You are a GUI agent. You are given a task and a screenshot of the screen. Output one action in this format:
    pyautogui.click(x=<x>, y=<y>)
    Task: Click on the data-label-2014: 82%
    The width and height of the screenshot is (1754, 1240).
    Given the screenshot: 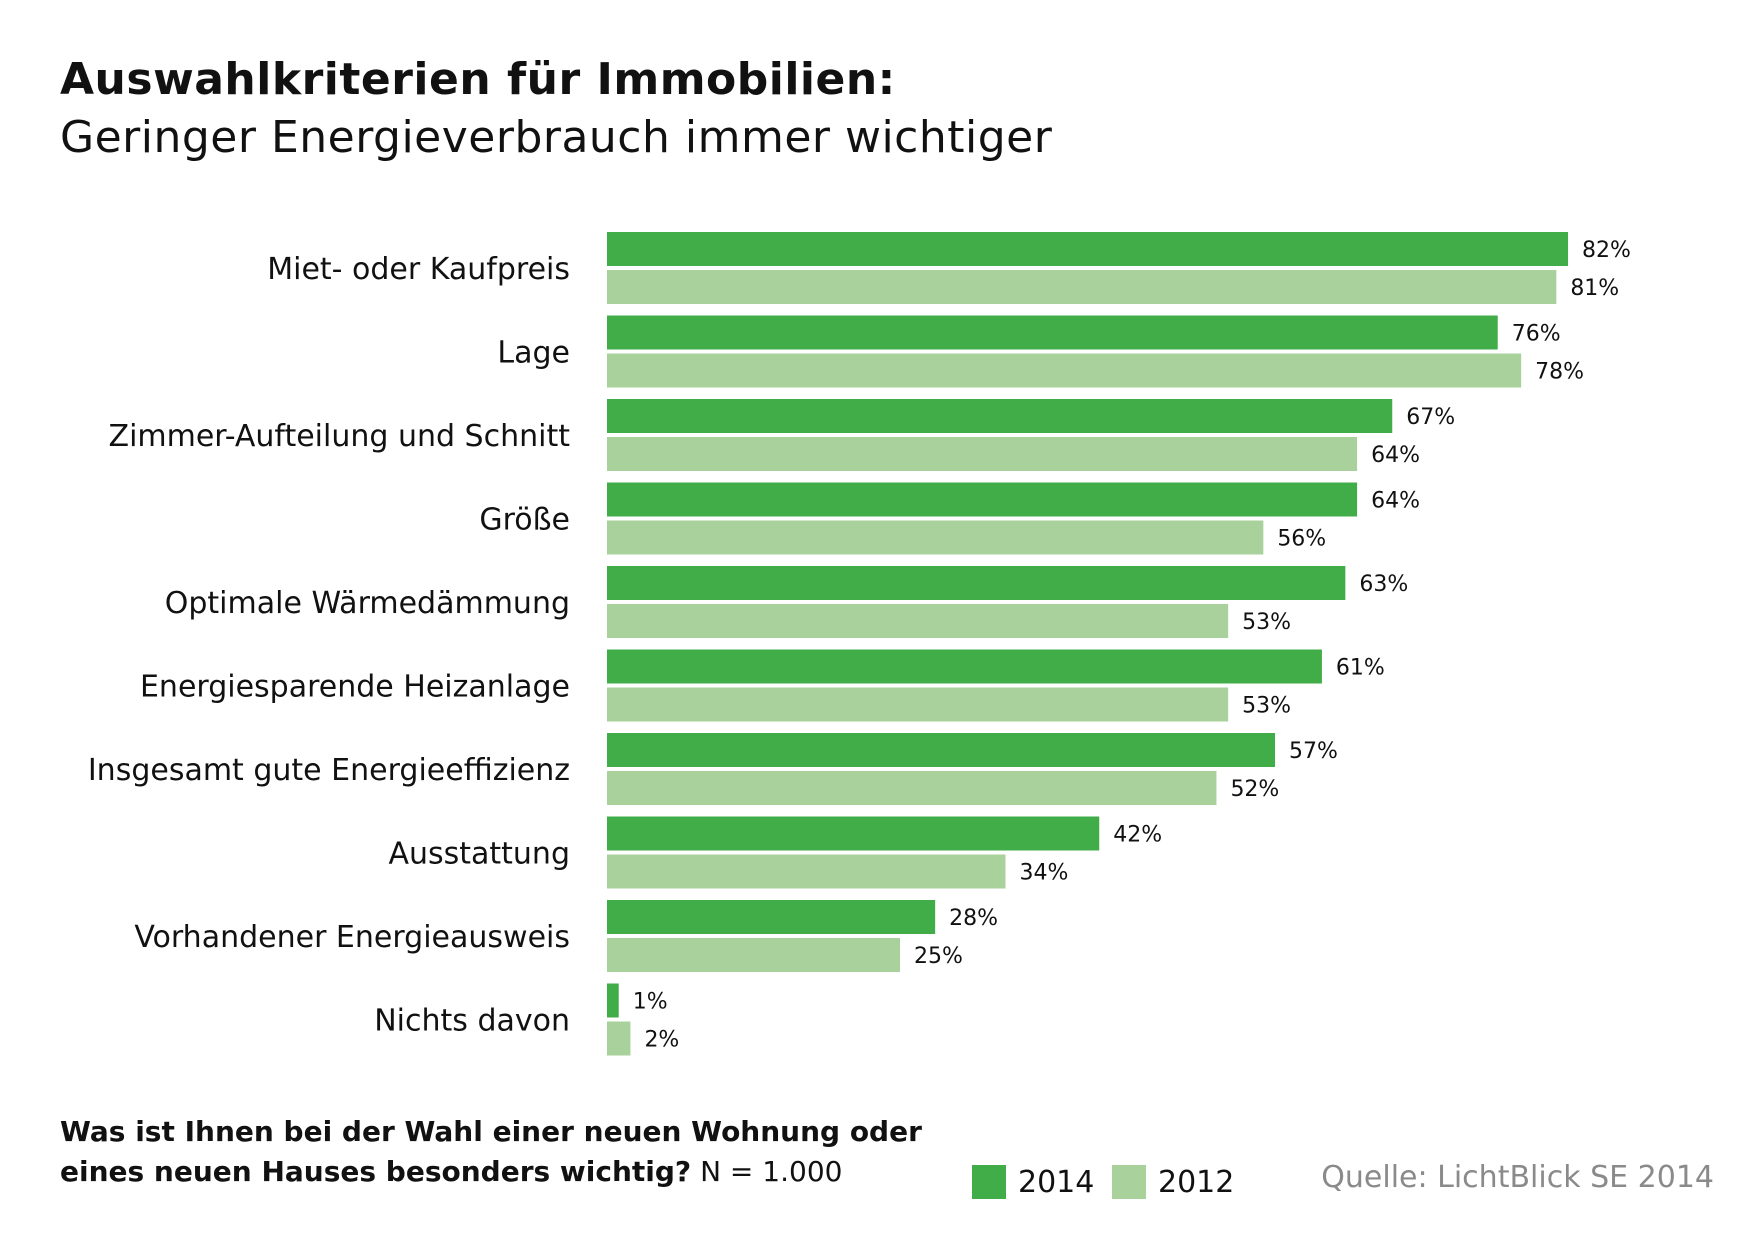 What is the action you would take?
    pyautogui.click(x=1606, y=250)
    